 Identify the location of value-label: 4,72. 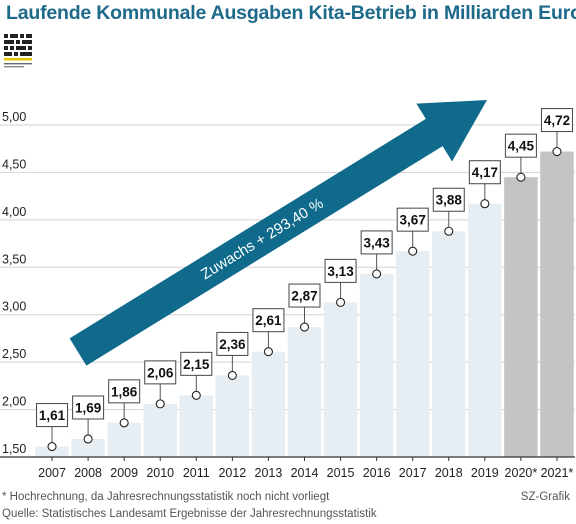
(557, 120).